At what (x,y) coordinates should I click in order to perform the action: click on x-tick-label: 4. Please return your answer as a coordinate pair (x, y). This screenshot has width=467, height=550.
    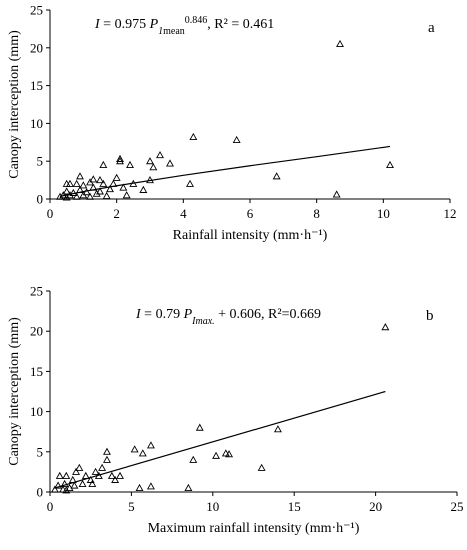
    Looking at the image, I should click on (183, 213).